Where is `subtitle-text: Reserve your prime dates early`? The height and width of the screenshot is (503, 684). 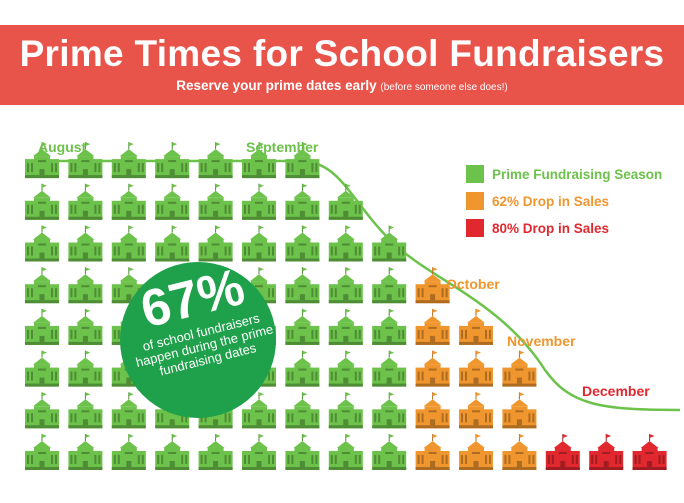 subtitle-text: Reserve your prime dates early is located at coordinates (276, 85).